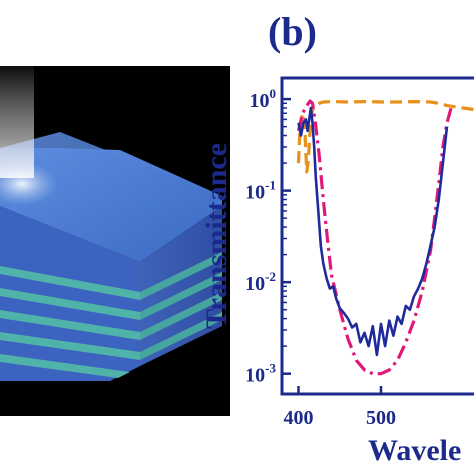 The image size is (474, 474). Describe the element at coordinates (263, 99) in the screenshot. I see `y-tick-label: 10⁰` at that location.